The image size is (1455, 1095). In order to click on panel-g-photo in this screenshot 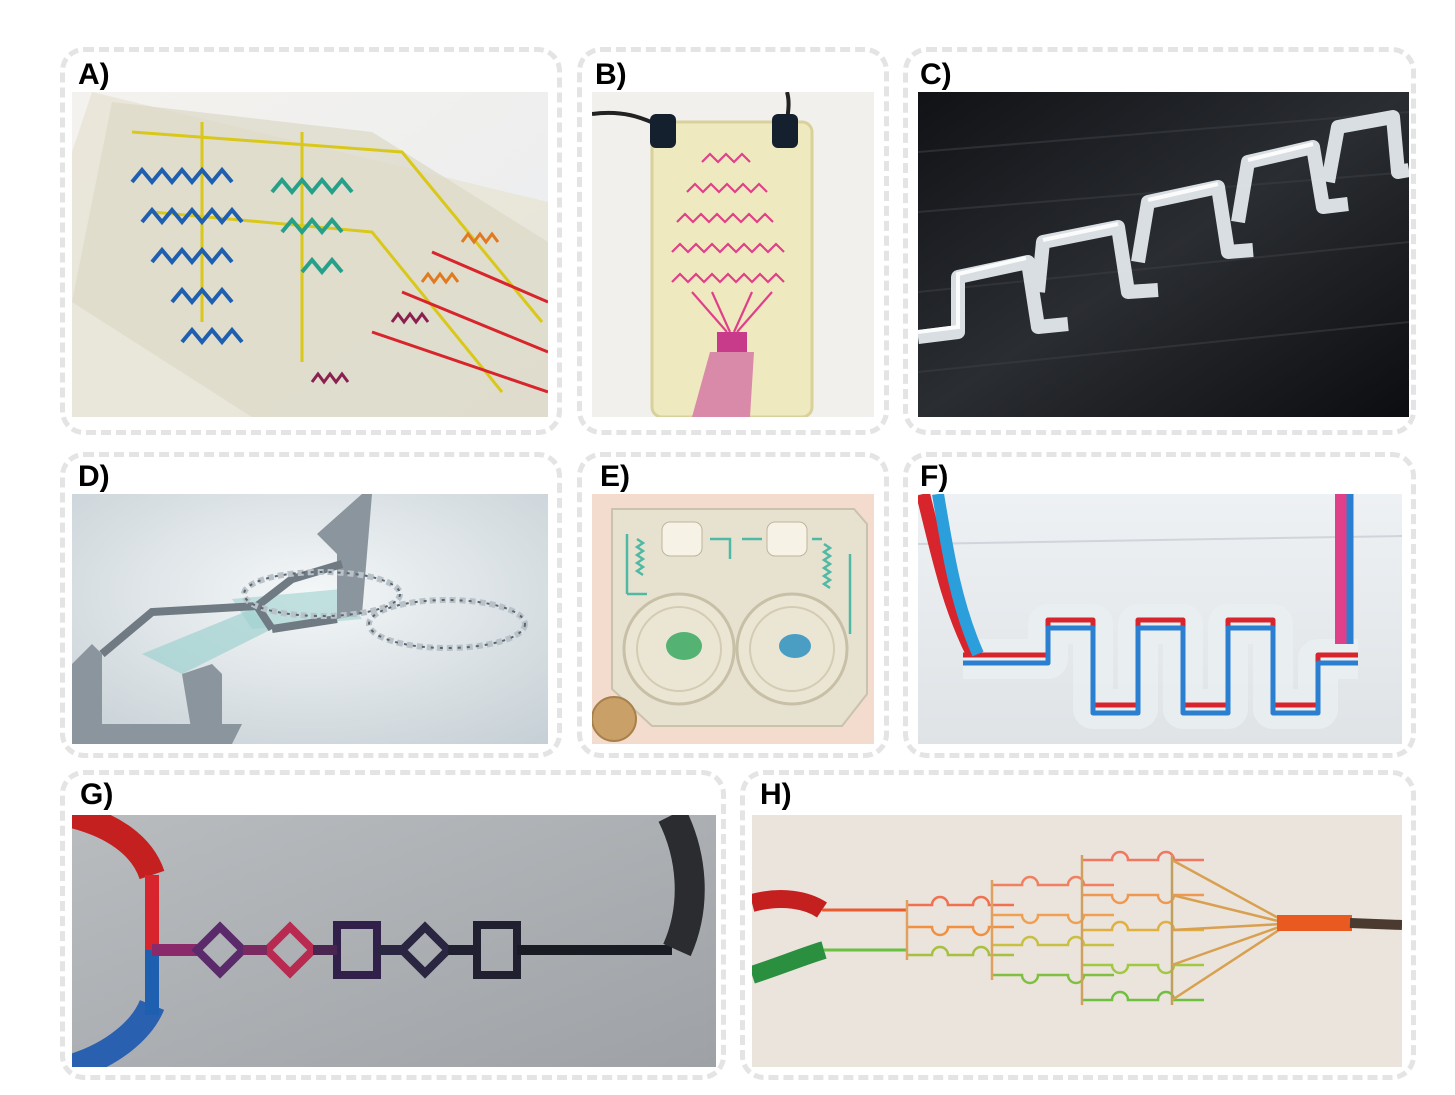, I will do `click(394, 941)`.